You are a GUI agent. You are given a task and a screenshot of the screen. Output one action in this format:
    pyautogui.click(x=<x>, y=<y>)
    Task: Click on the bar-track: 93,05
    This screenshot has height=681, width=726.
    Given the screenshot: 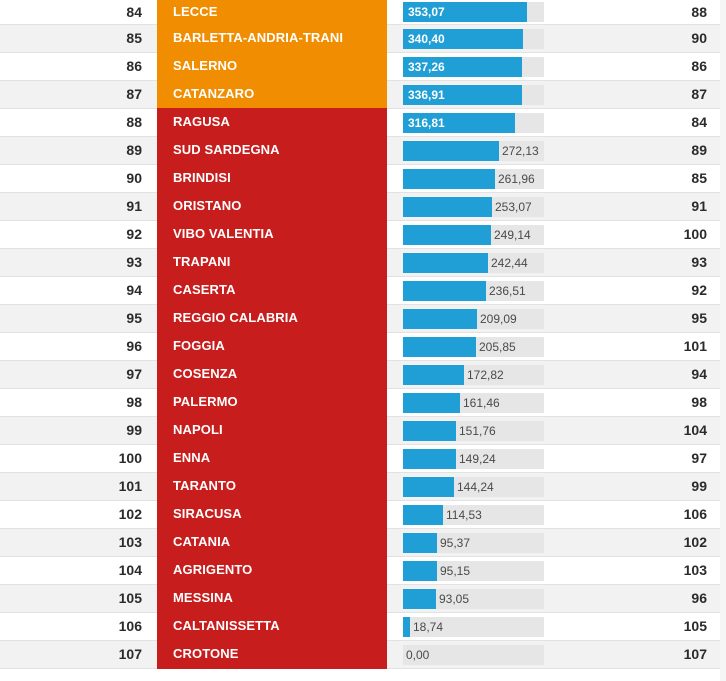 What is the action you would take?
    pyautogui.click(x=473, y=599)
    